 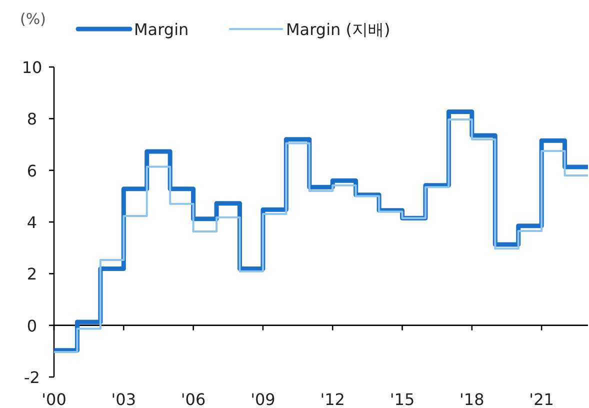 I want to click on y-tick-label: 0, so click(x=32, y=326).